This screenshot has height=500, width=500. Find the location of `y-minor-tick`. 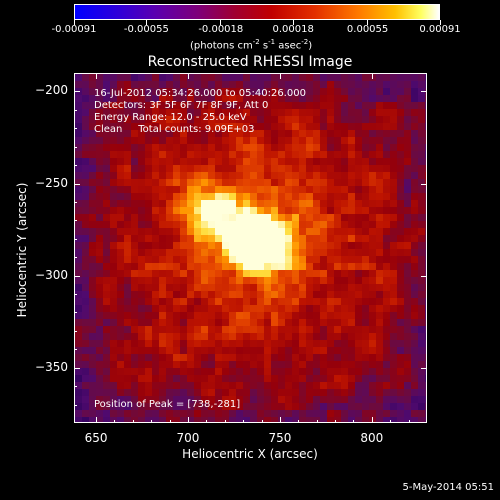

y-minor-tick is located at coordinates (75, 405).